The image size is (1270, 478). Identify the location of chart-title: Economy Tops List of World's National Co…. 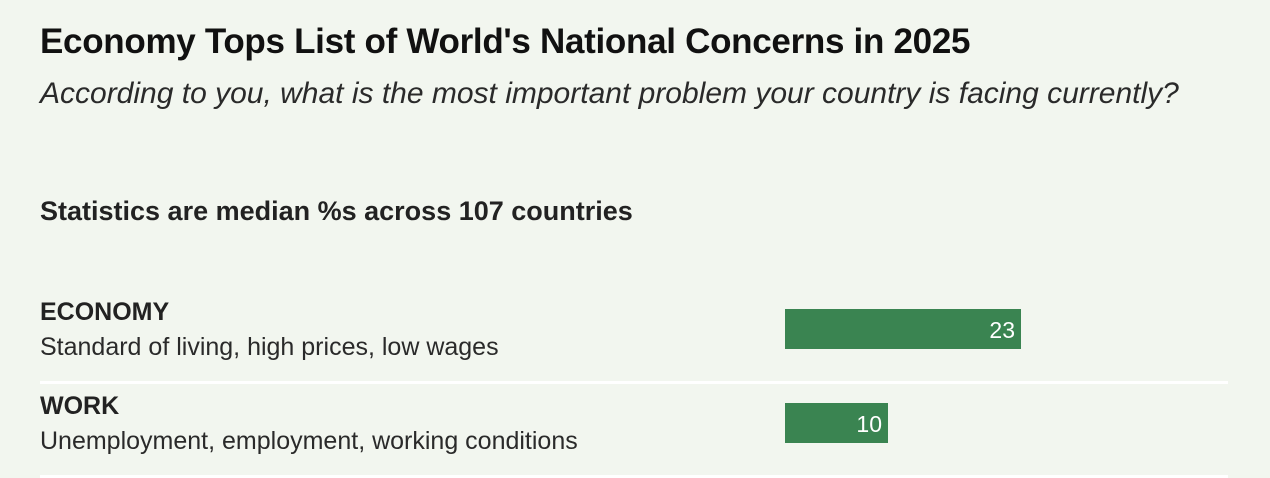
(505, 41).